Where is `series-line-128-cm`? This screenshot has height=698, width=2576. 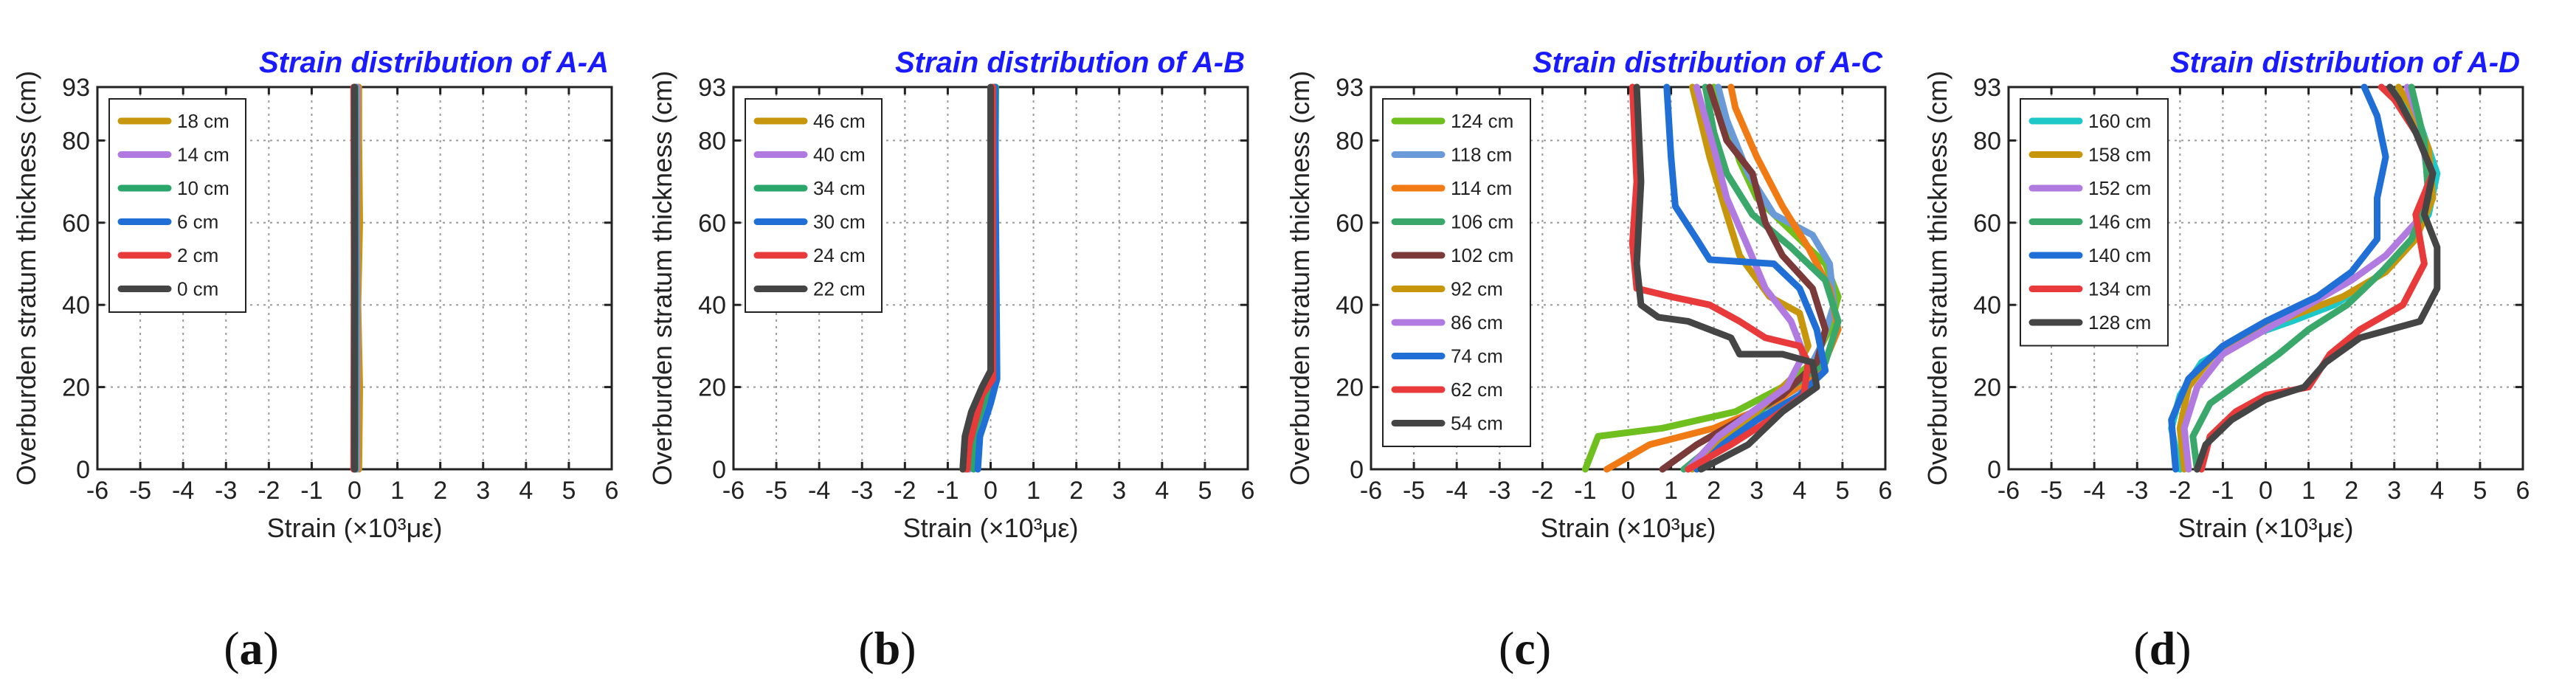 series-line-128-cm is located at coordinates (2317, 278).